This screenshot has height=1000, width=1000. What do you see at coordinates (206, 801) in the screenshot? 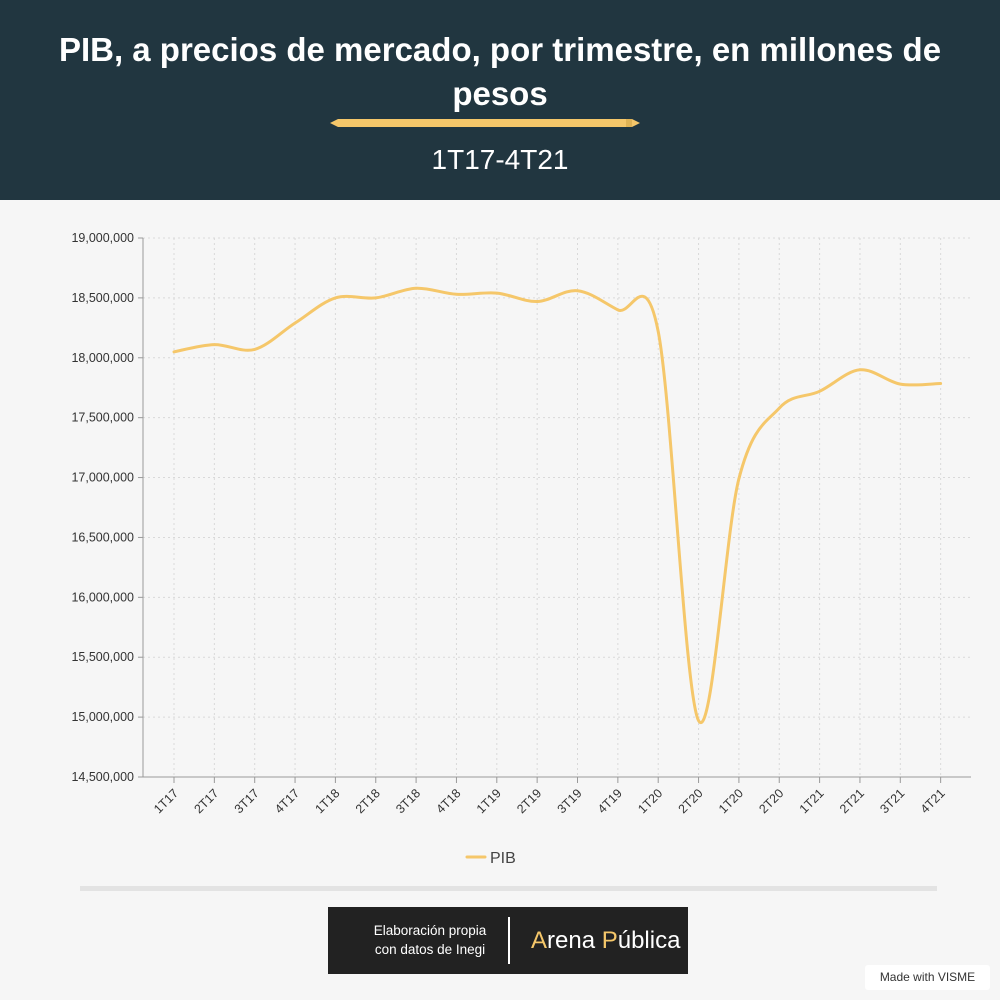
I see `x-tick-label: 2T17` at bounding box center [206, 801].